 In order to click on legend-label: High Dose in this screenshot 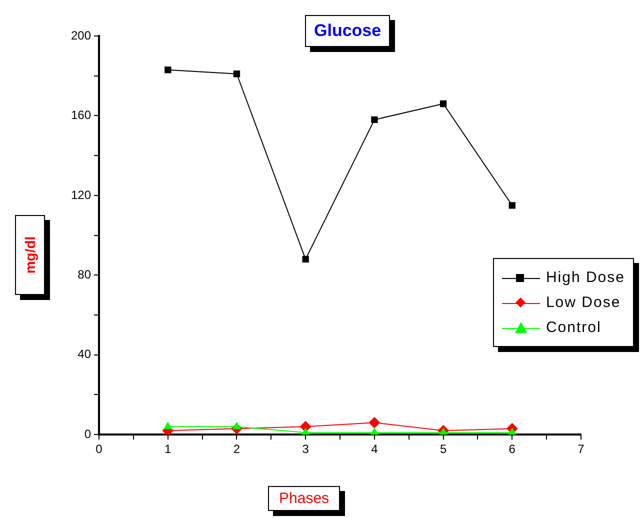, I will do `click(585, 277)`.